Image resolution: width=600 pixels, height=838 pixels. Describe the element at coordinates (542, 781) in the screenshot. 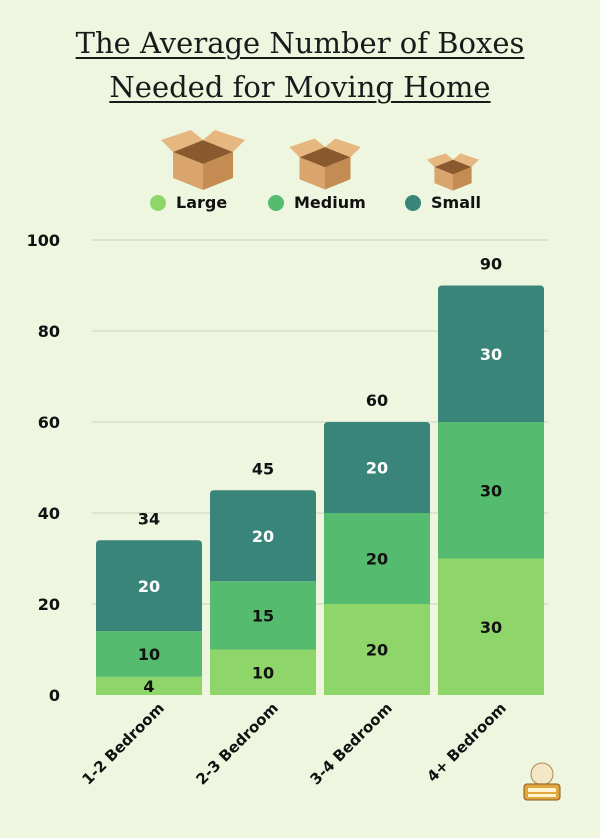

I see `find-my-movers-logo-icon` at that location.